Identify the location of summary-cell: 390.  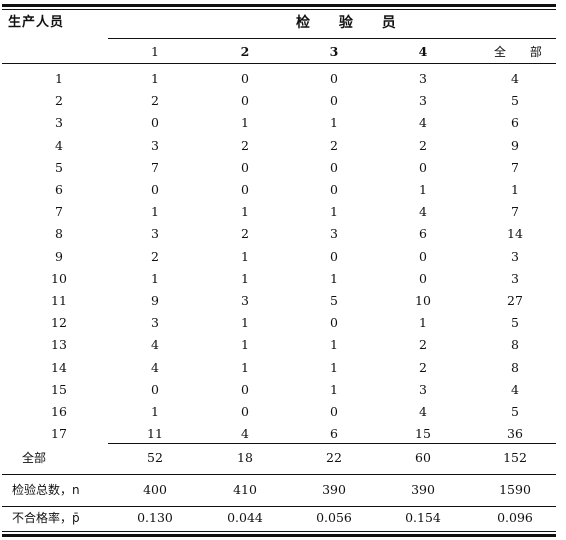
(334, 489).